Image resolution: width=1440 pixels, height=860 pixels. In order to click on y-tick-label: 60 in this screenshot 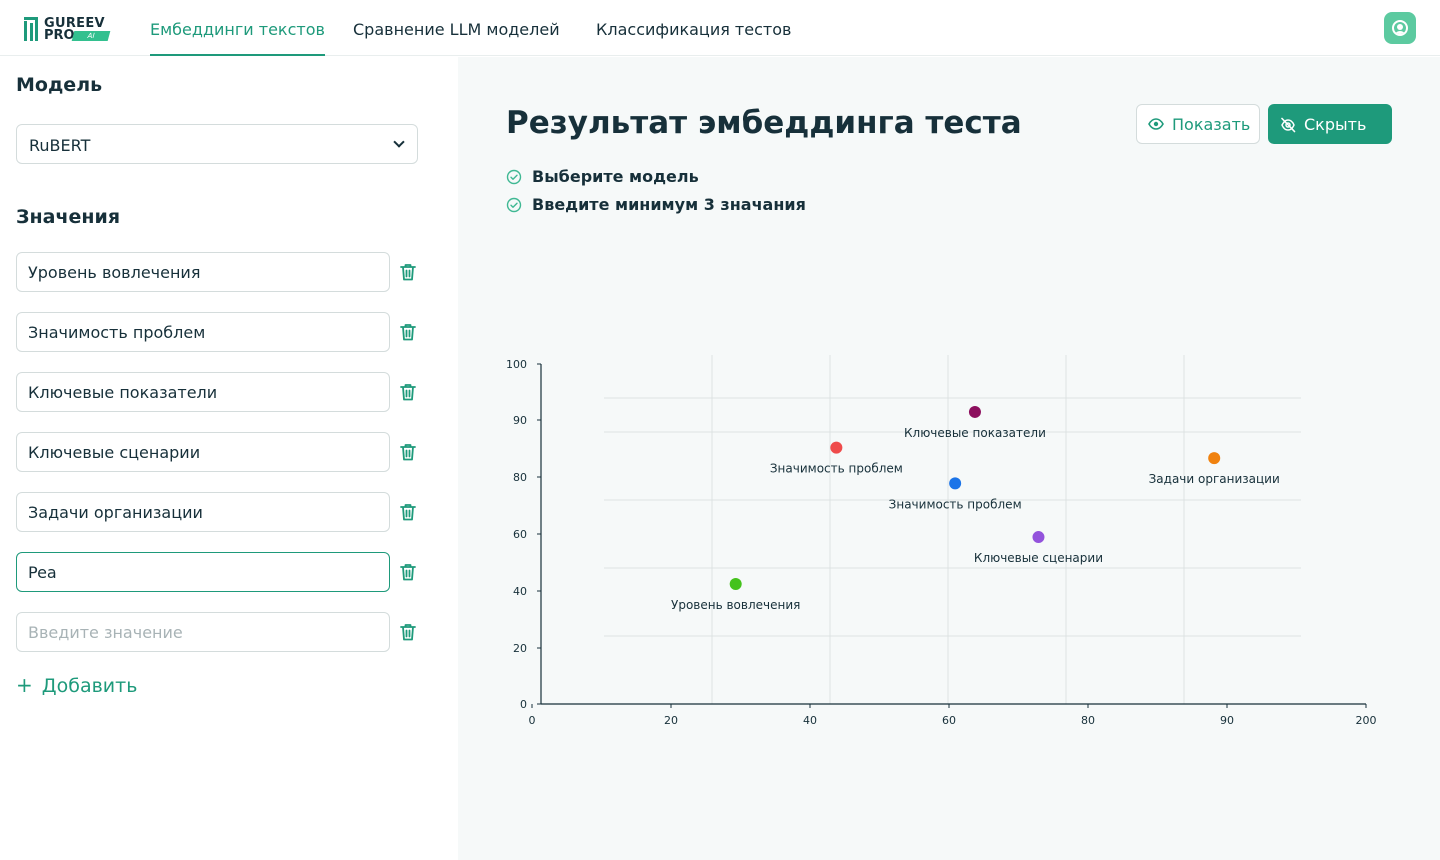, I will do `click(520, 534)`.